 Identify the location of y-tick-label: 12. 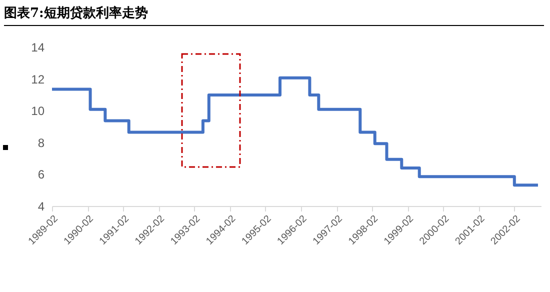
(38, 79).